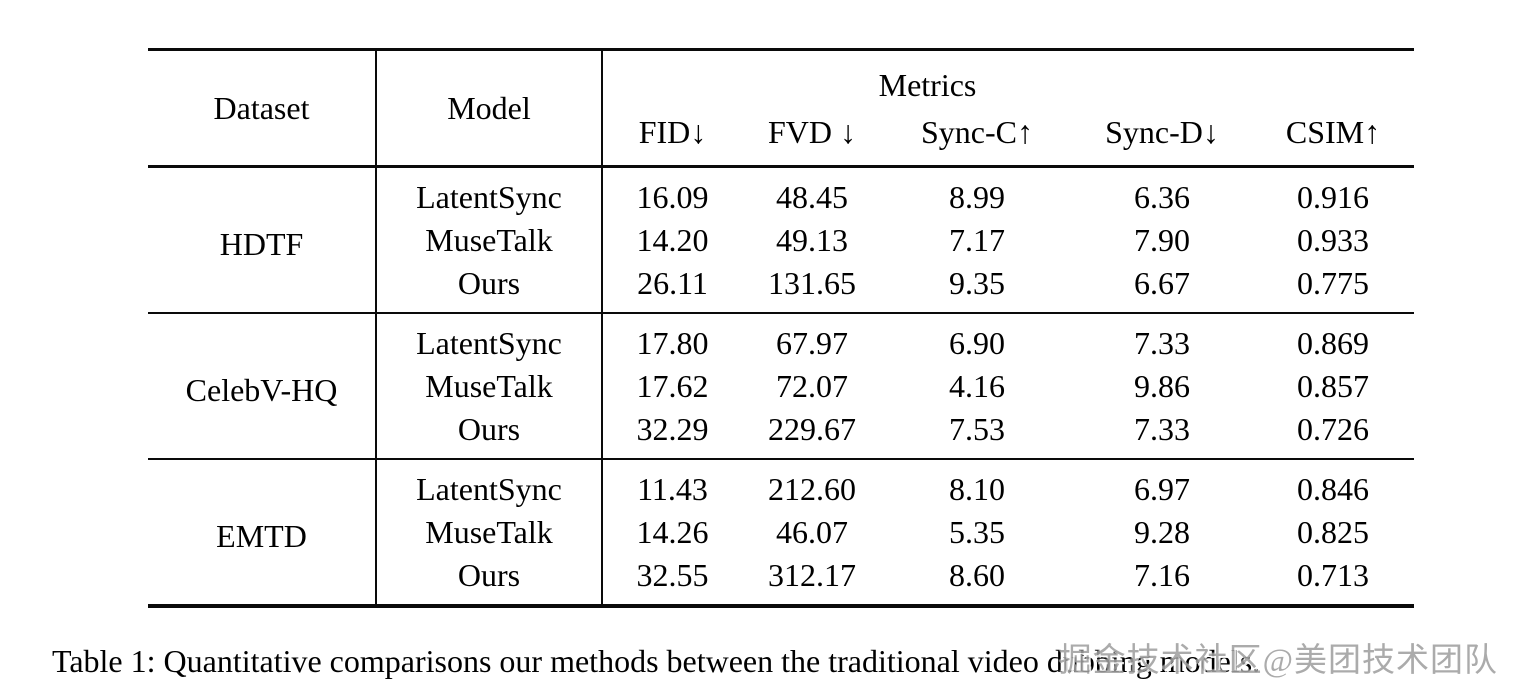  Describe the element at coordinates (672, 574) in the screenshot. I see `metric-cell: 32.55` at that location.